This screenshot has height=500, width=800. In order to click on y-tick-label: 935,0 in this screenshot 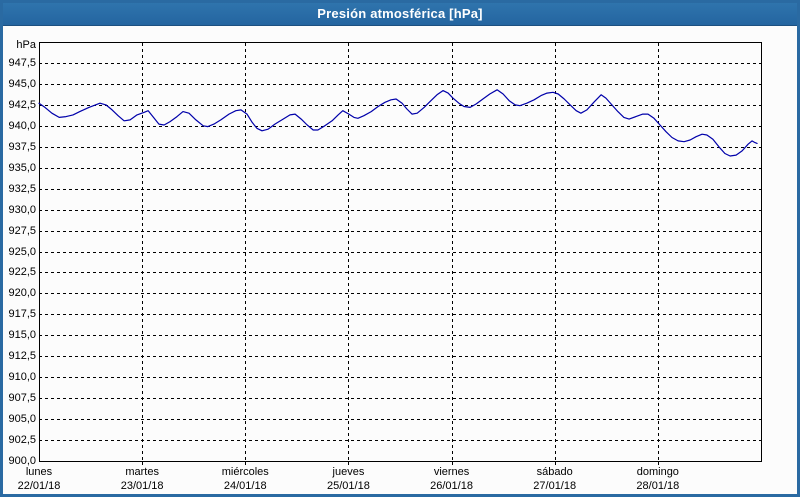, I will do `click(22, 167)`.